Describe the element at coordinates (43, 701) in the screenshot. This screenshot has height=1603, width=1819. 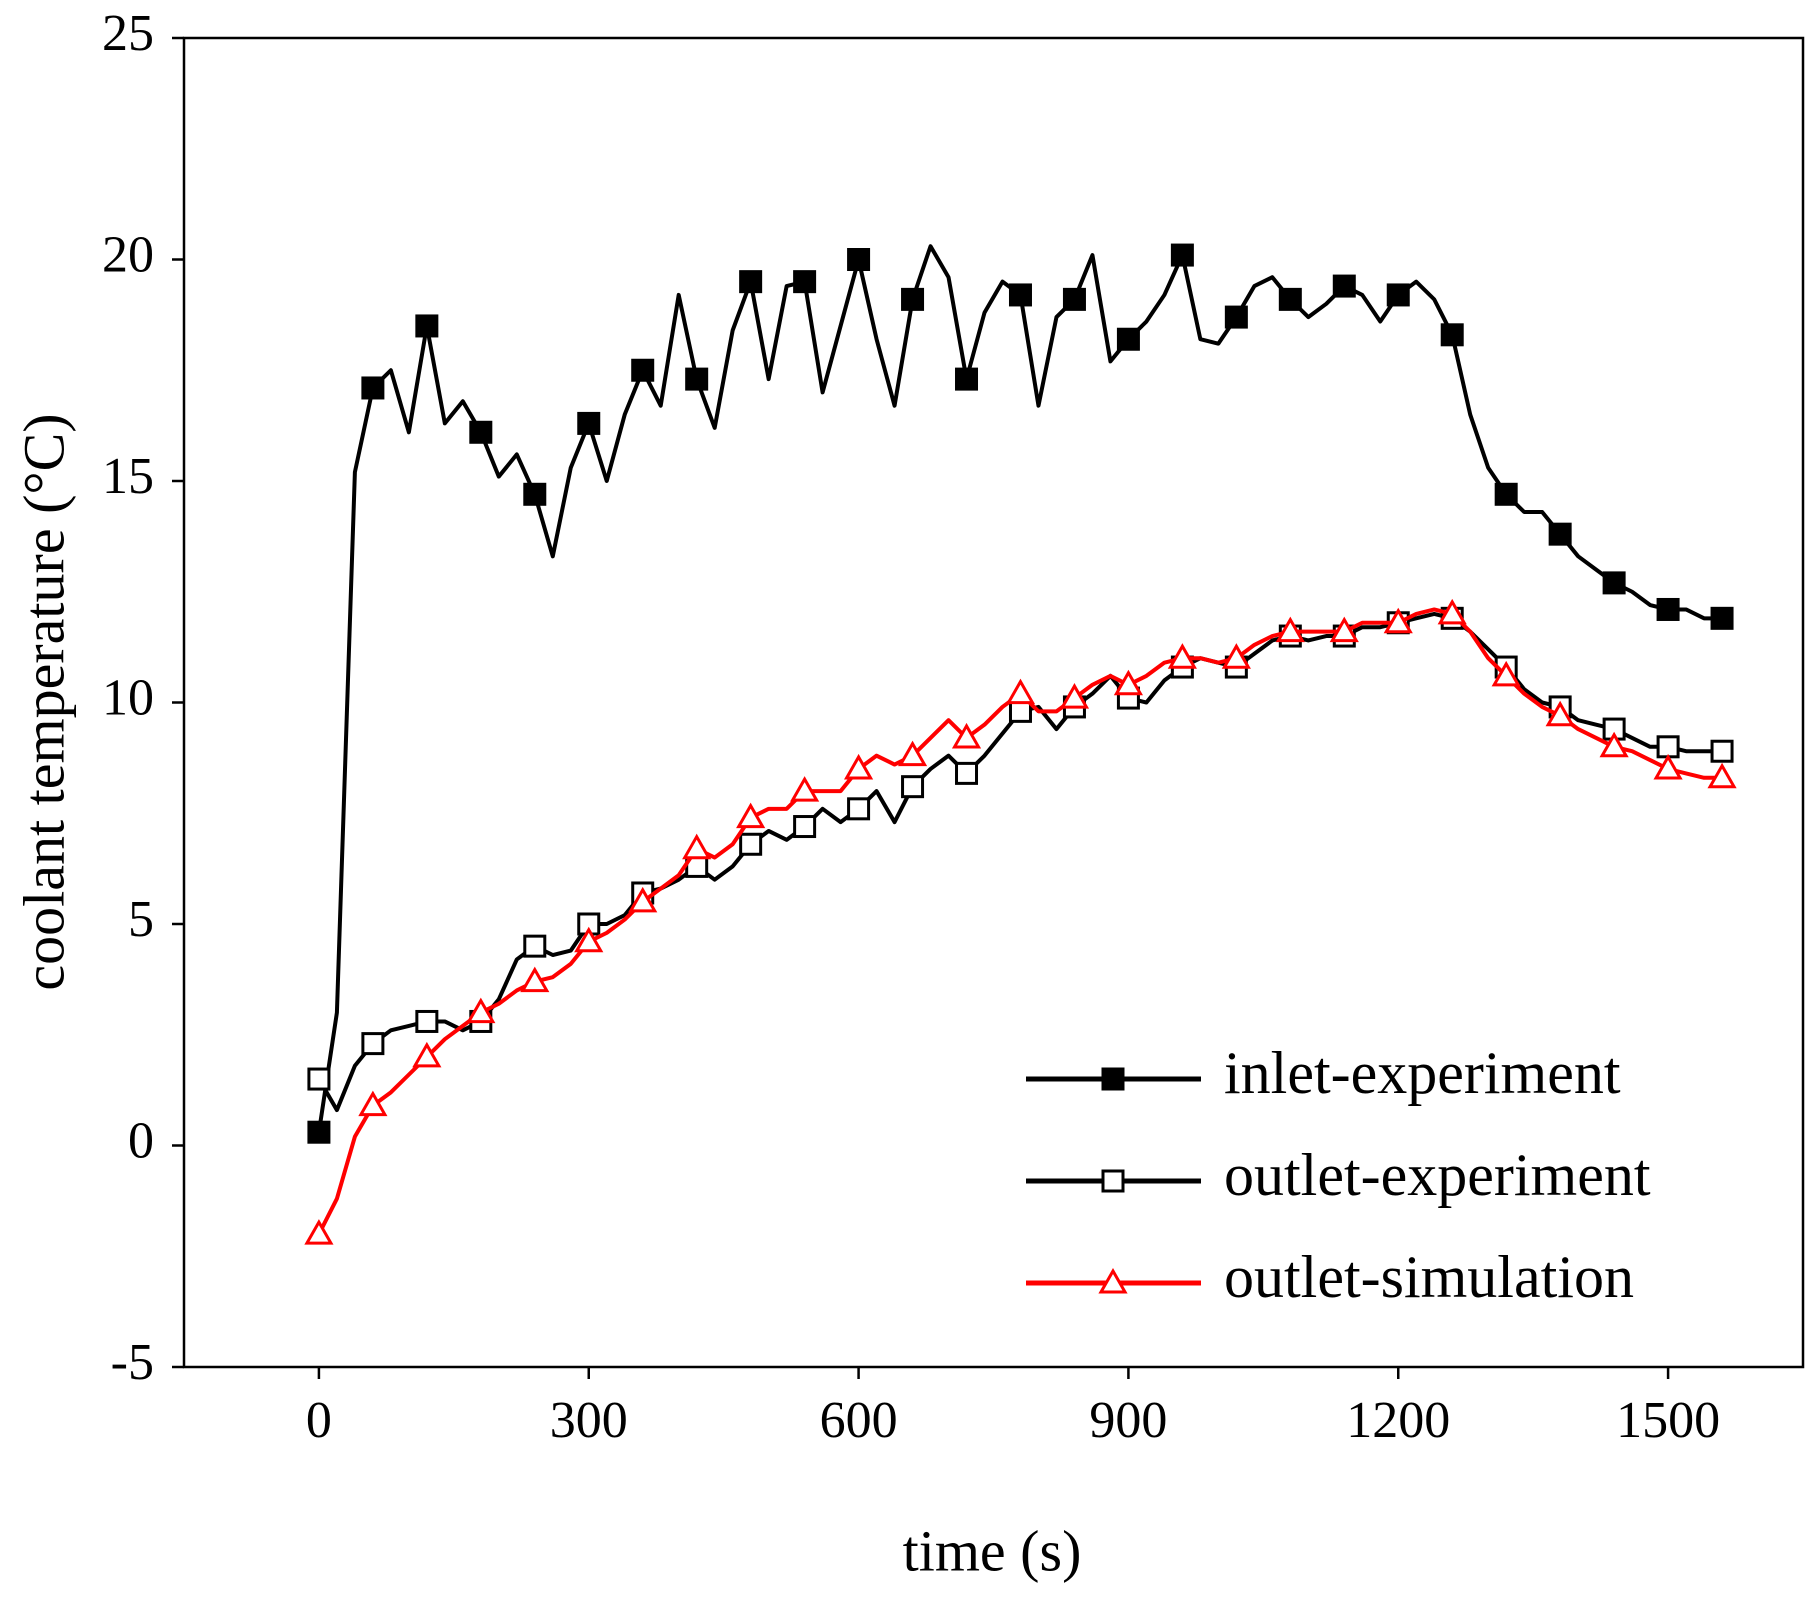
I see `y-axis-label: coolant temperature (°C)` at that location.